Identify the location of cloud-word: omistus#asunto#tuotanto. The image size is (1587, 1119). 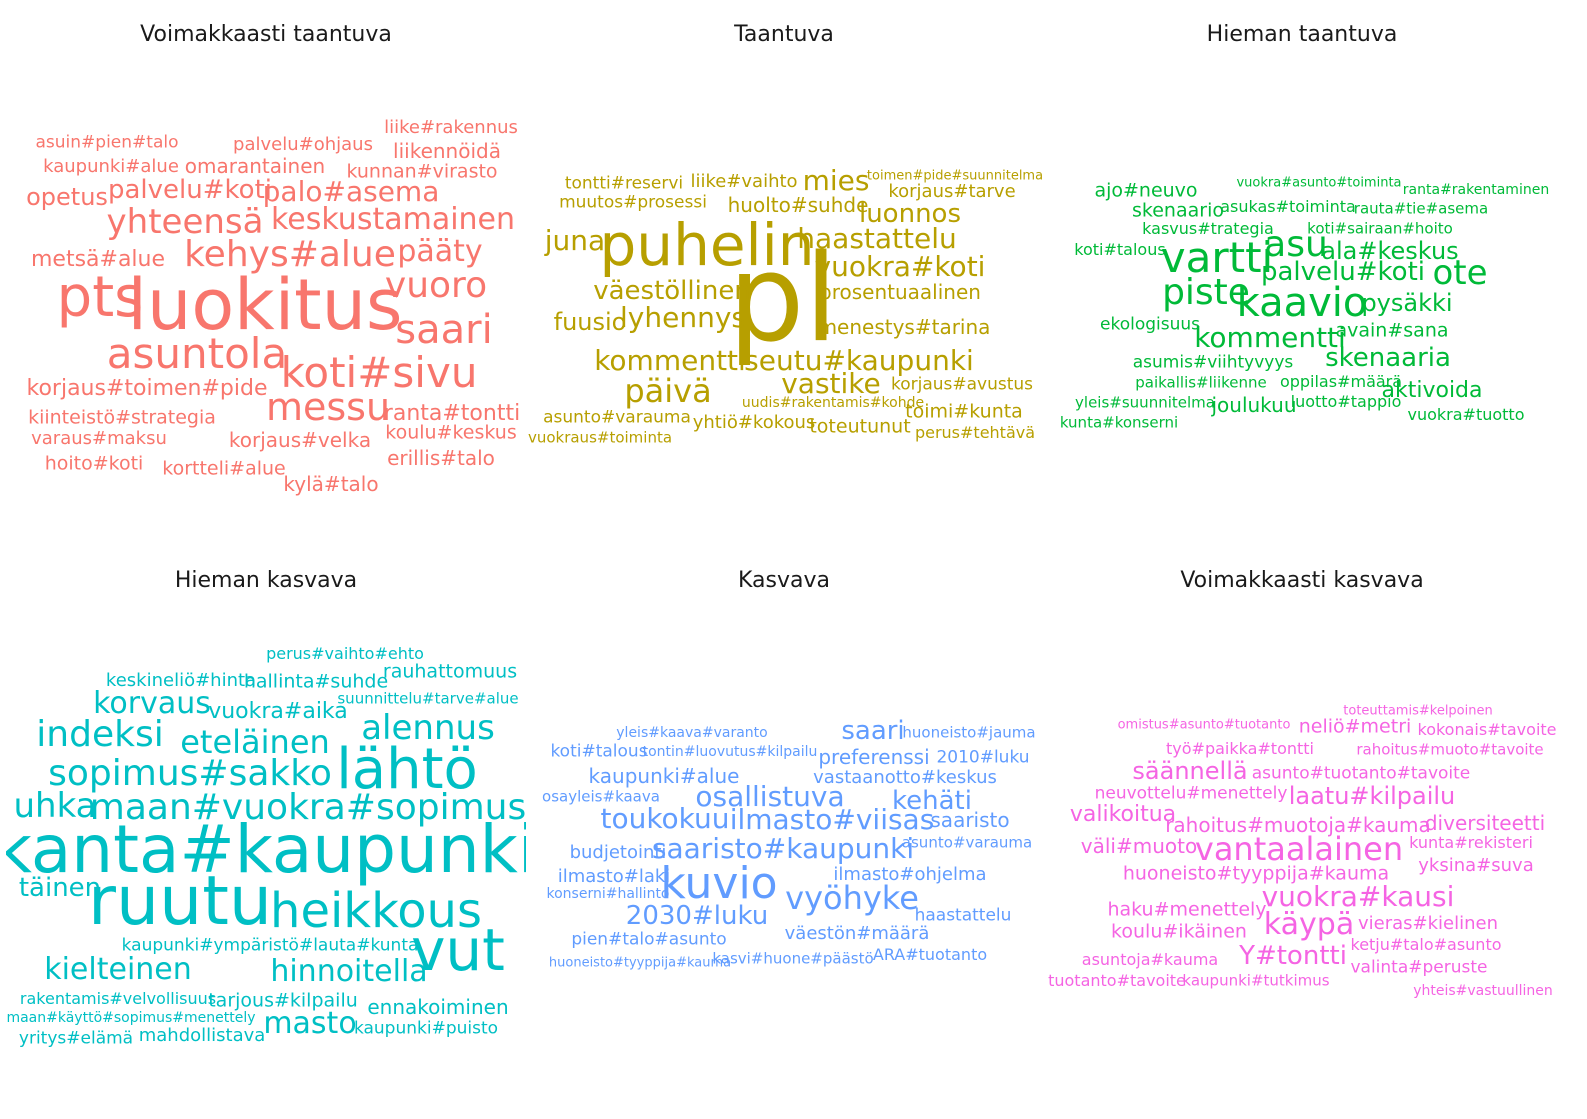
(1204, 725).